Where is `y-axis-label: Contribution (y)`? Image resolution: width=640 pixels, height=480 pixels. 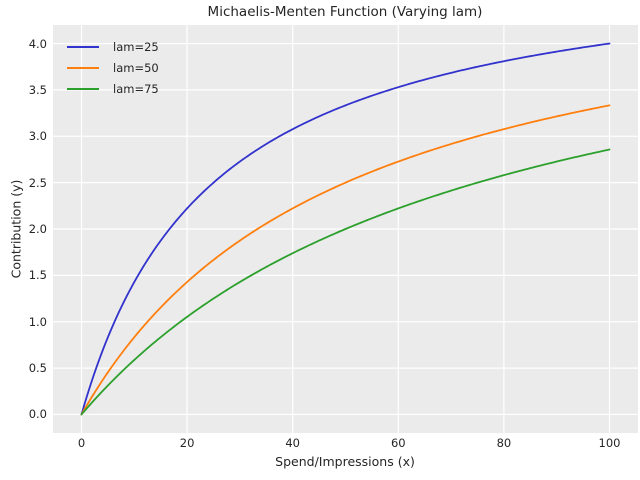
y-axis-label: Contribution (y) is located at coordinates (16, 229).